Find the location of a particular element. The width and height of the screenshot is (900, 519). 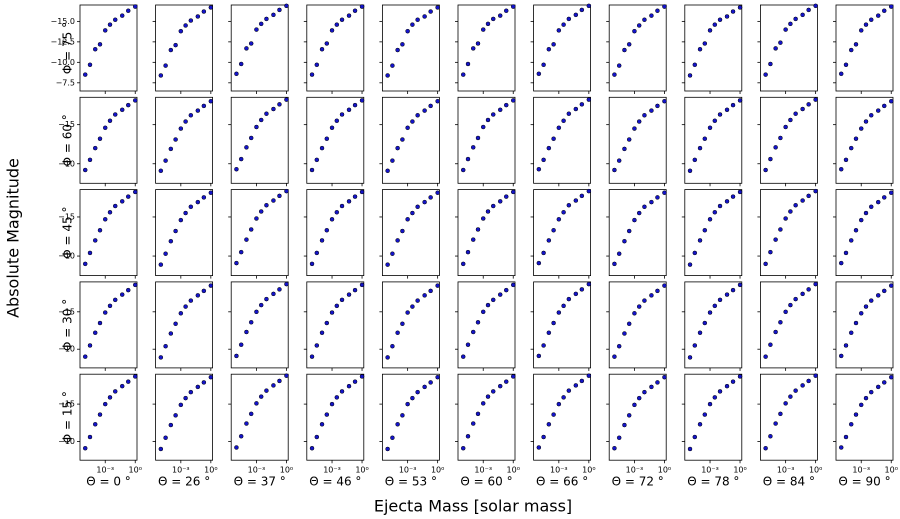

column-label: Θ = 0 ° is located at coordinates (108, 482).